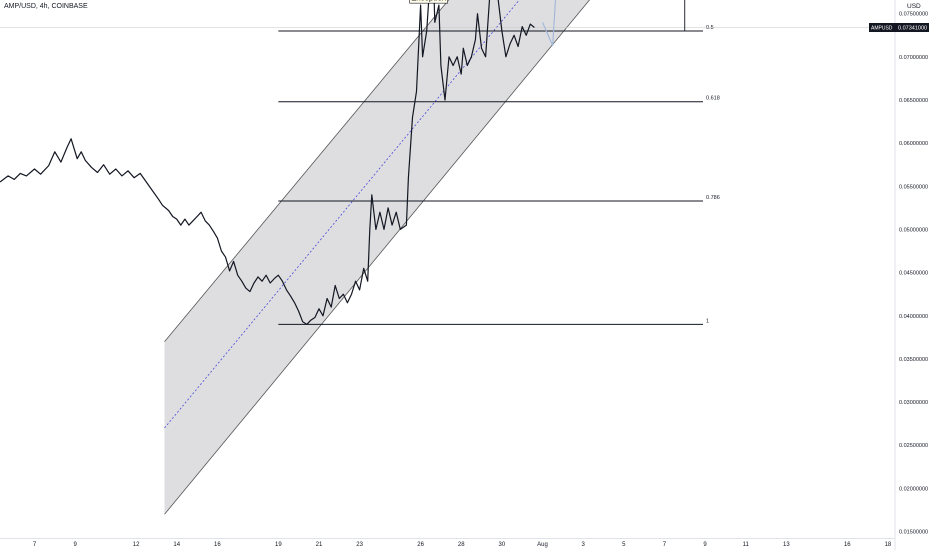 This screenshot has height=550, width=932. Describe the element at coordinates (913, 230) in the screenshot. I see `y-tick-label-7: 0.05000000` at that location.